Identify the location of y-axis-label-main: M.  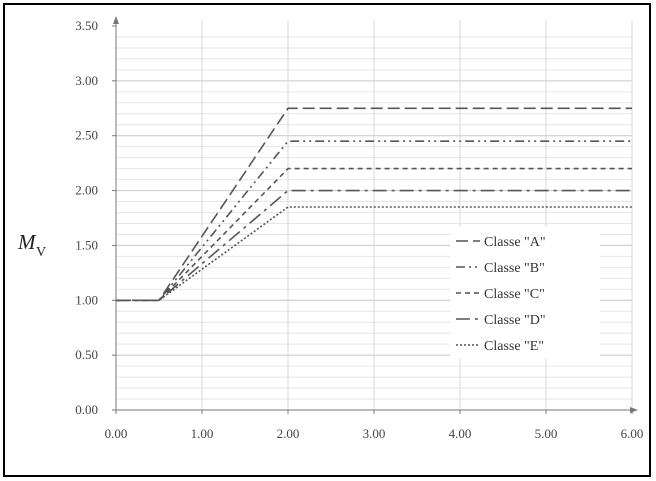
(27, 242).